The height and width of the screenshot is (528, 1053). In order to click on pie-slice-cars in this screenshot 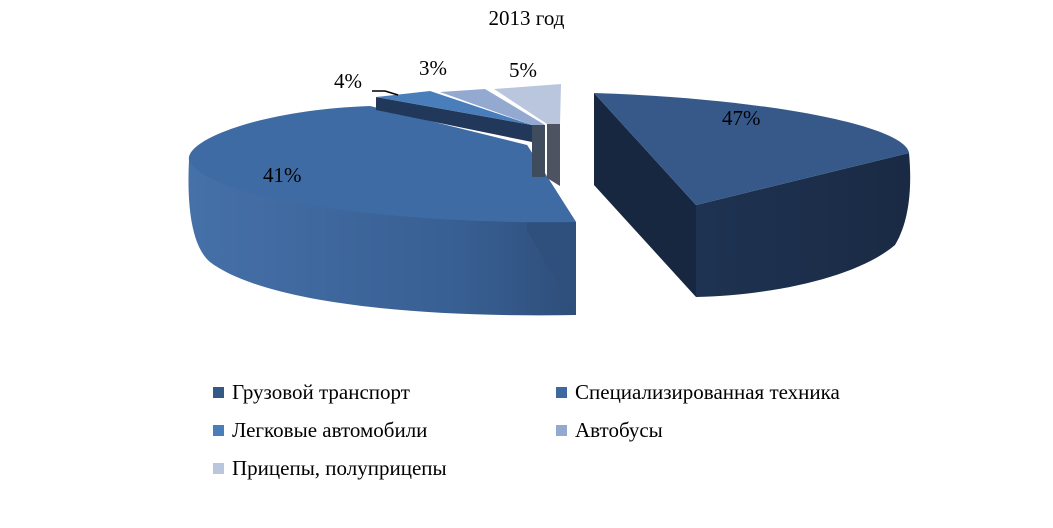, I will do `click(454, 116)`.